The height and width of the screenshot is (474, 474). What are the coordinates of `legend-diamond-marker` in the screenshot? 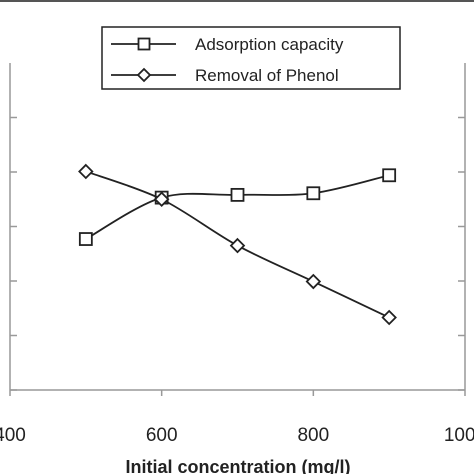 It's located at (144, 75).